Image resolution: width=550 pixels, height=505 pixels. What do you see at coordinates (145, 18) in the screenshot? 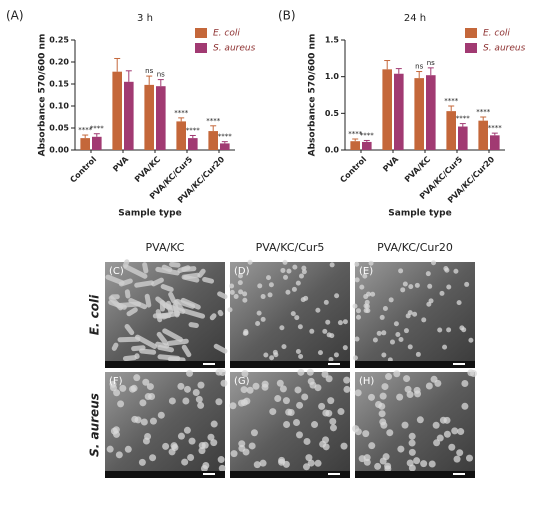
I see `chart-title: 3 h` at bounding box center [145, 18].